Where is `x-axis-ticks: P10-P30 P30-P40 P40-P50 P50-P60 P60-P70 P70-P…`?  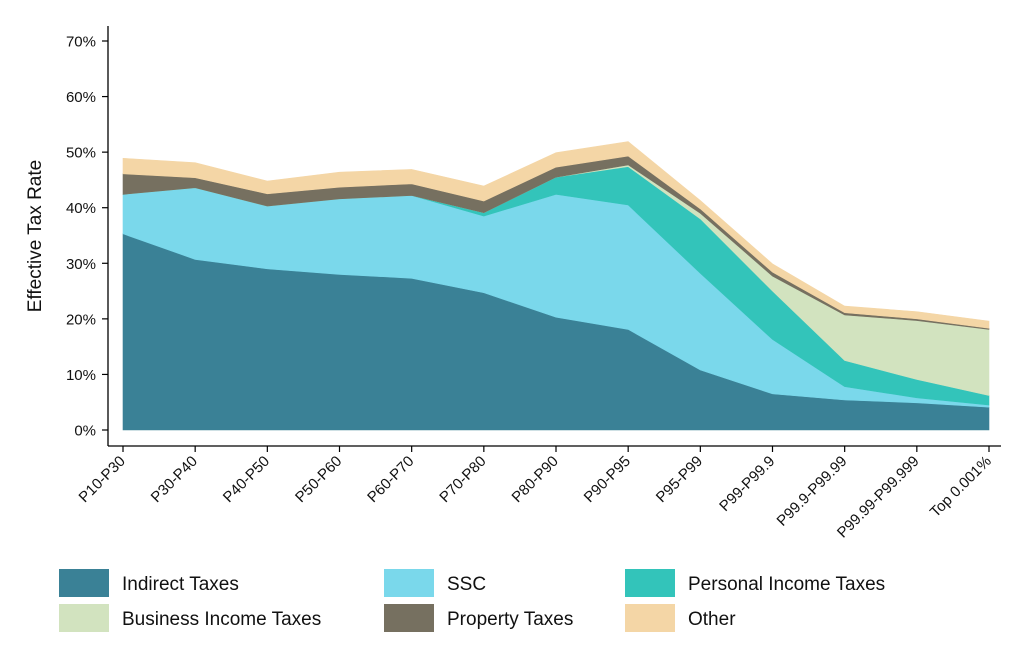
x-axis-ticks: P10-P30 P30-P40 P40-P50 P50-P60 P60-P70 P70-P… is located at coordinates (535, 493).